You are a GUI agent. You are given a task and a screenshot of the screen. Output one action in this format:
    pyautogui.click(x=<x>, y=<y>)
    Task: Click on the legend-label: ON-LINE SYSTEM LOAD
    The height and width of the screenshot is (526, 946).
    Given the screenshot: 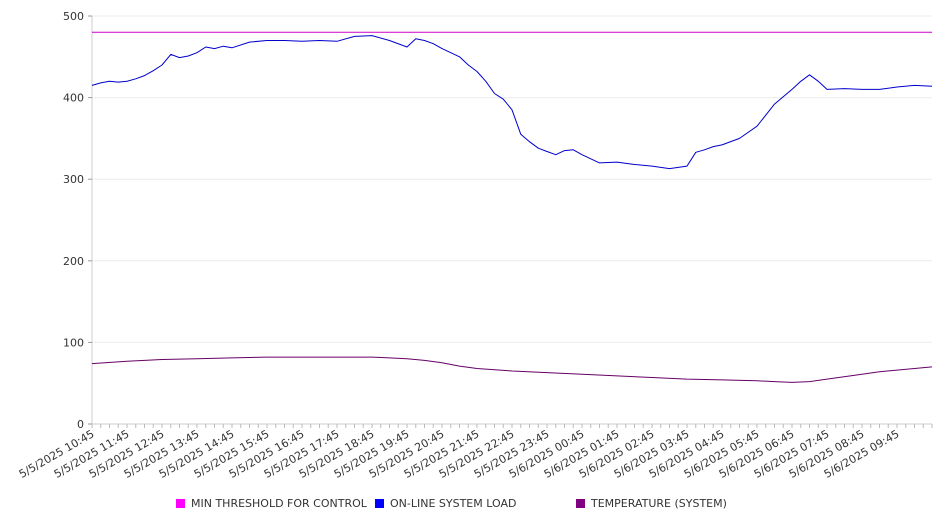 What is the action you would take?
    pyautogui.click(x=453, y=503)
    